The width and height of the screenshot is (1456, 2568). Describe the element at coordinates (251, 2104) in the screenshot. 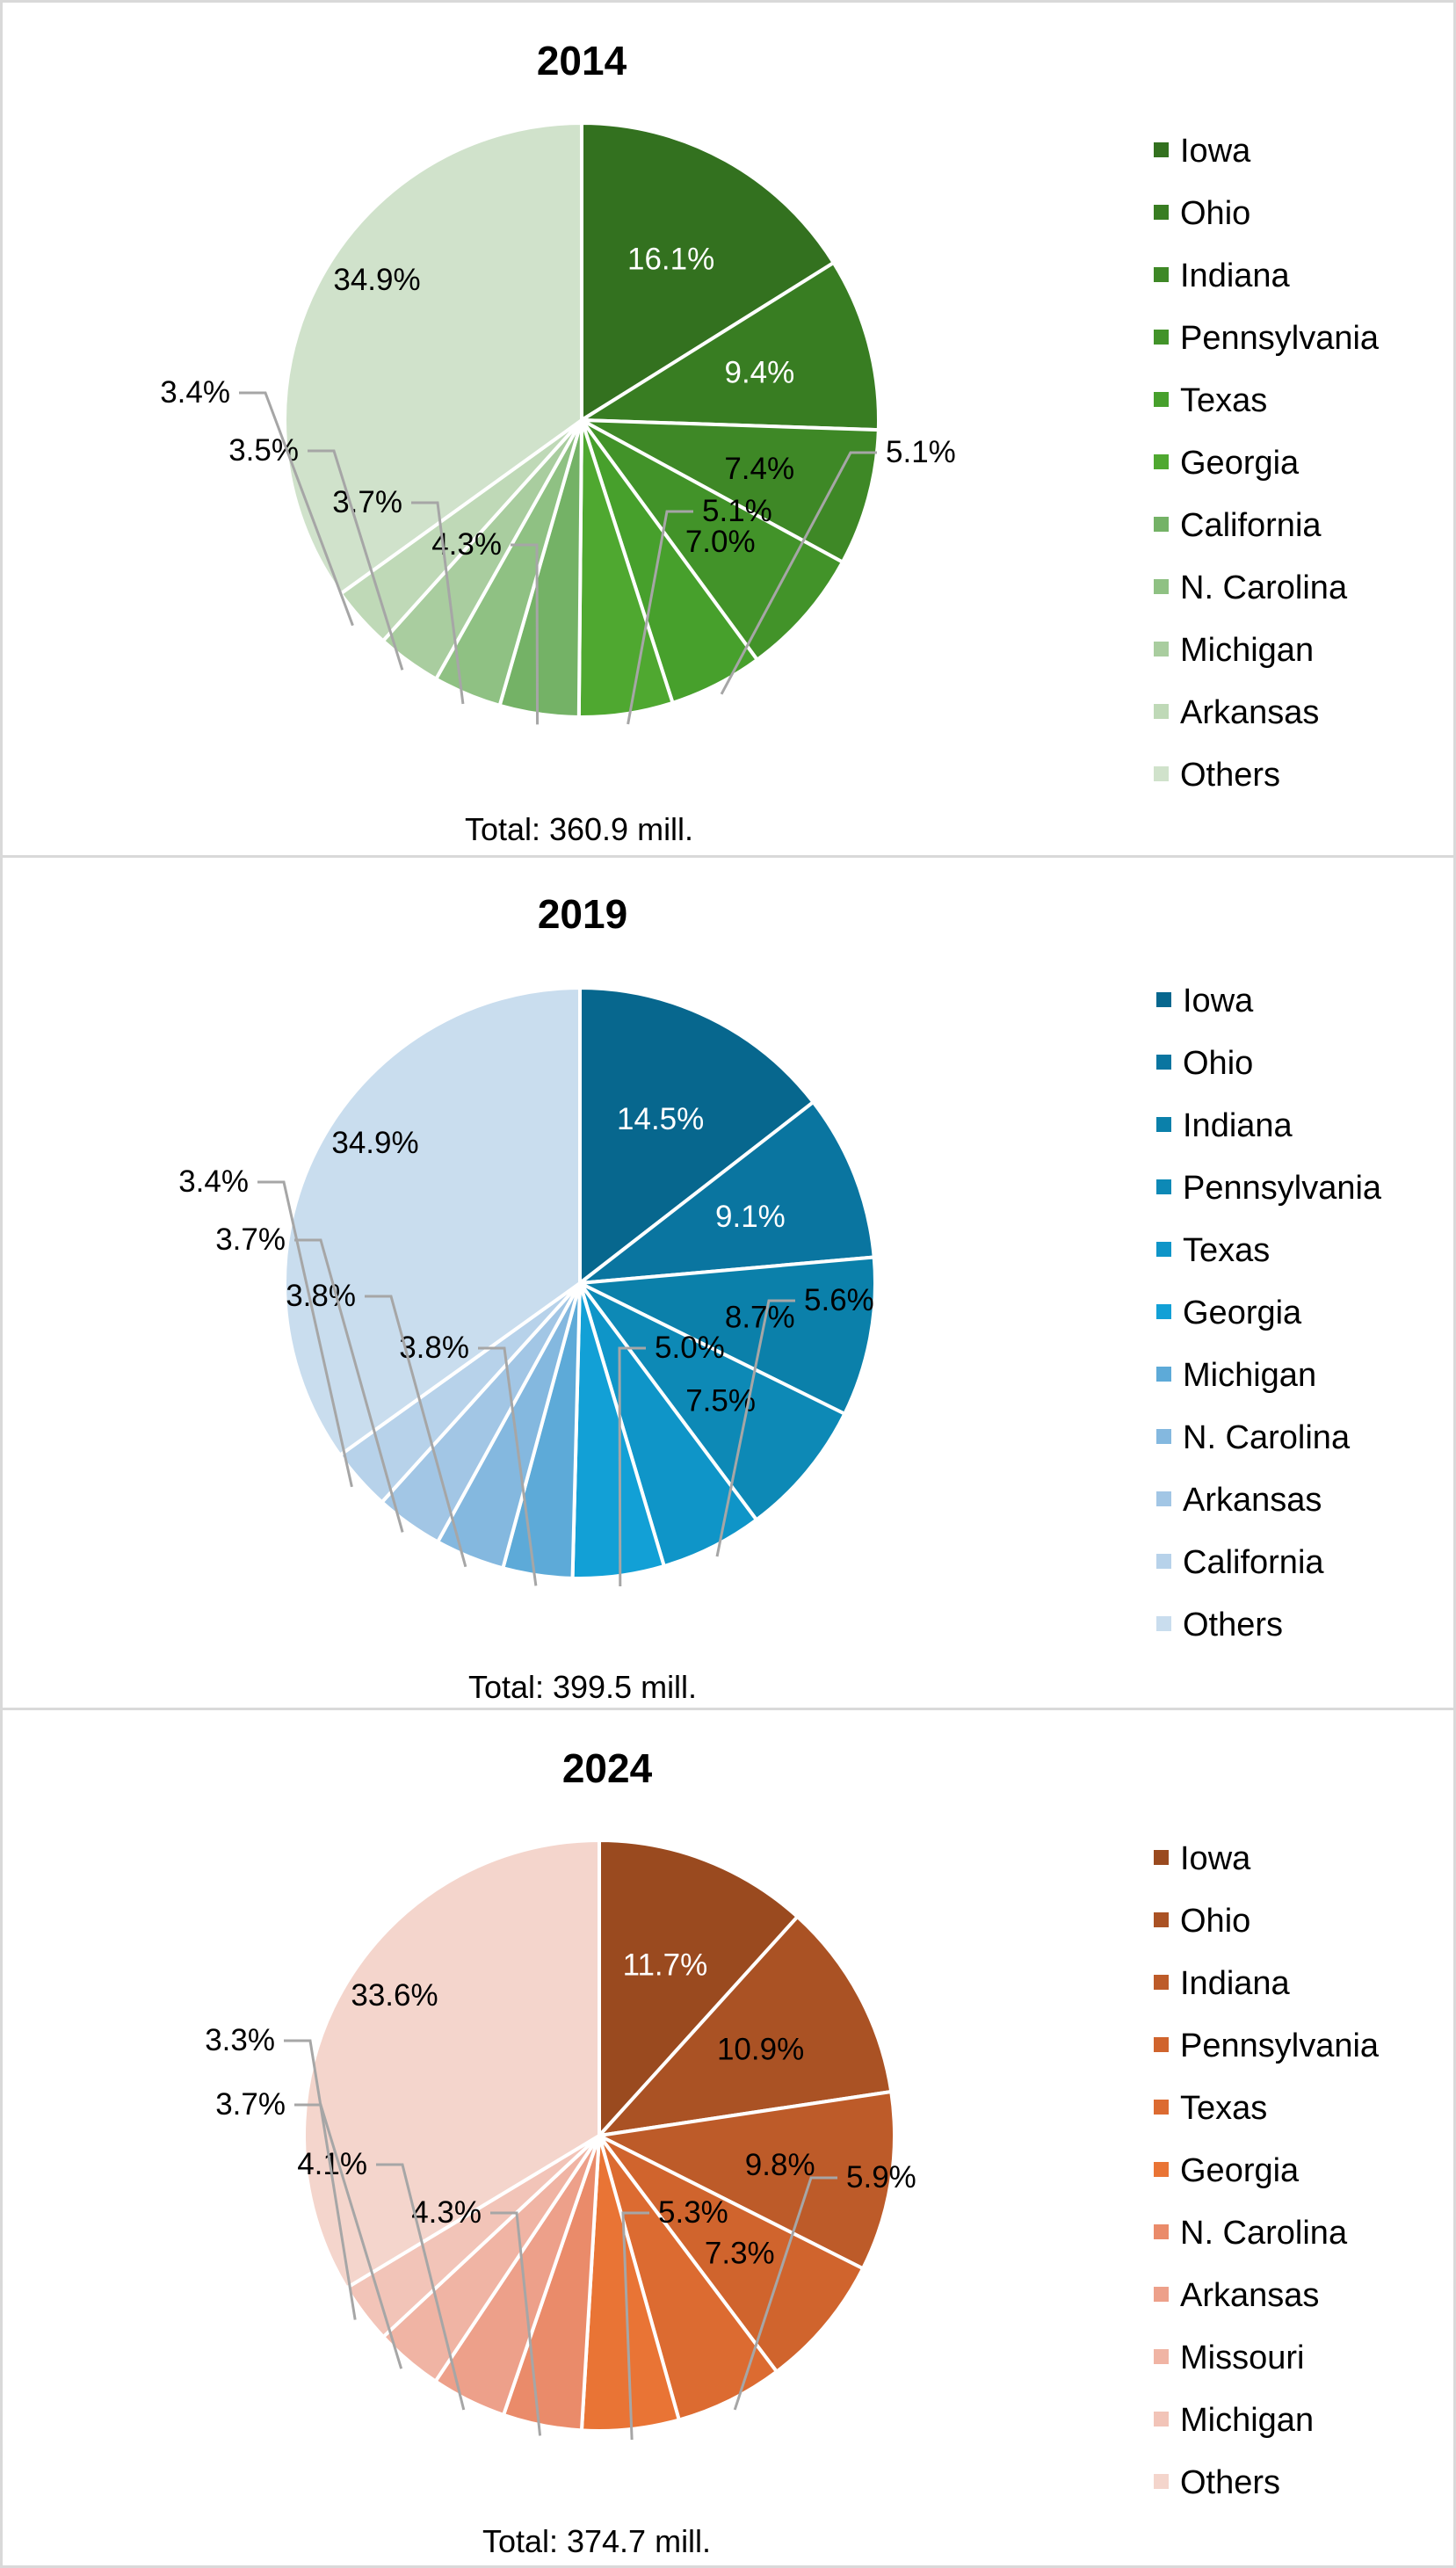

I see `data-label-missouri: 3.7%` at that location.